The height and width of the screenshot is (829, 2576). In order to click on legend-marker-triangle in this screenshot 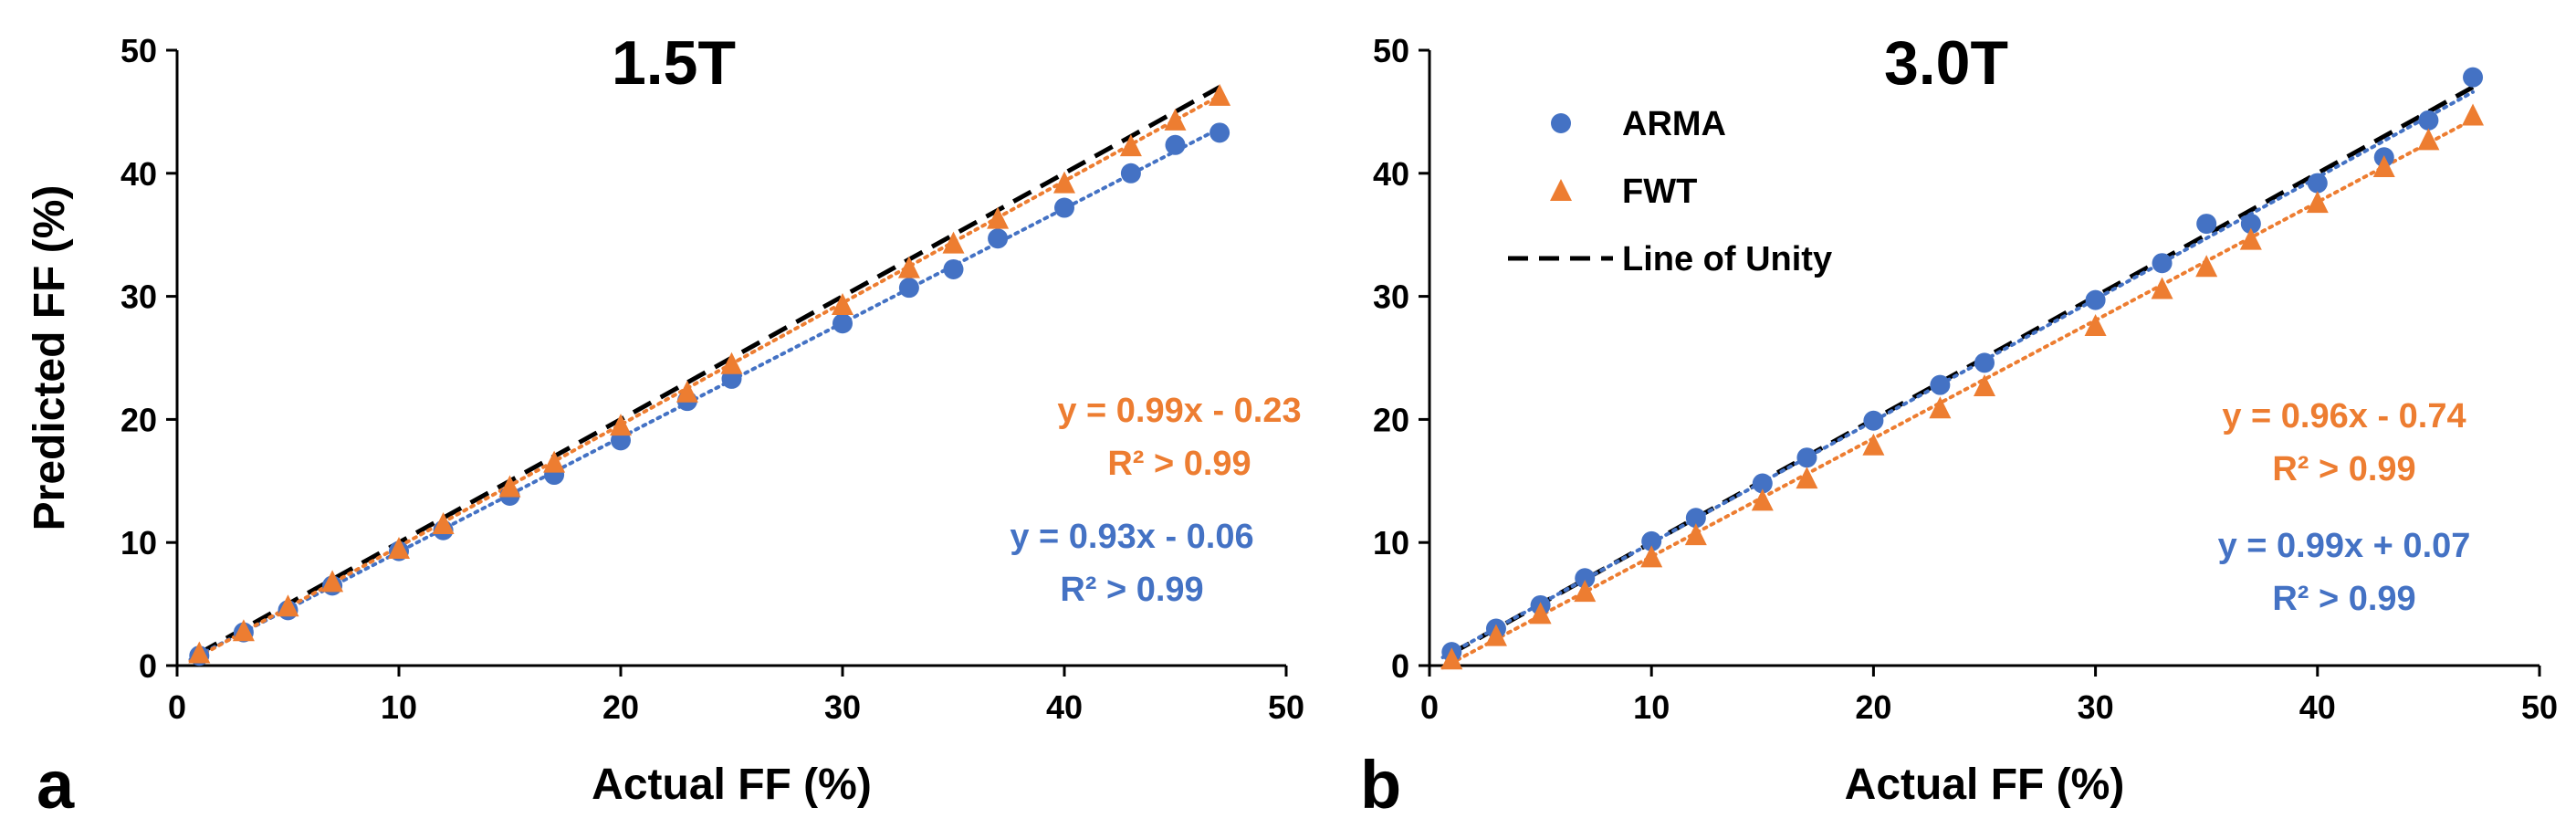, I will do `click(1561, 190)`.